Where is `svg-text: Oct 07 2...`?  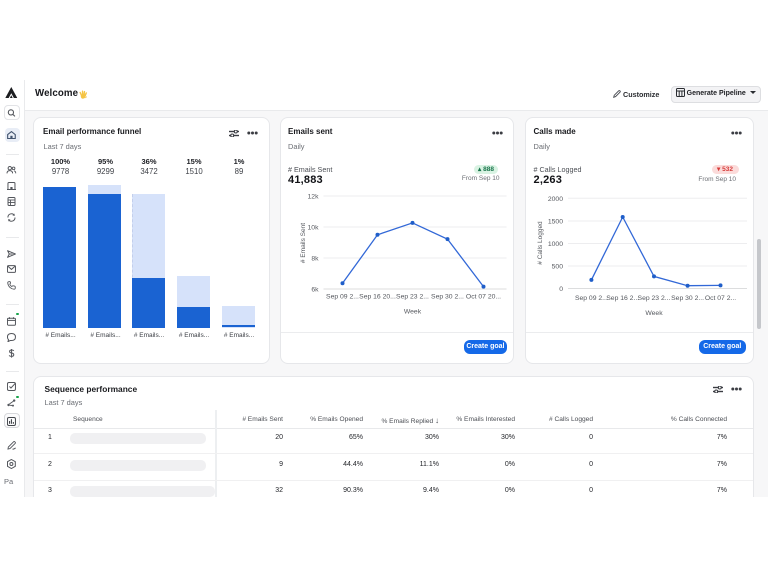
svg-text: Oct 07 2... is located at coordinates (720, 298).